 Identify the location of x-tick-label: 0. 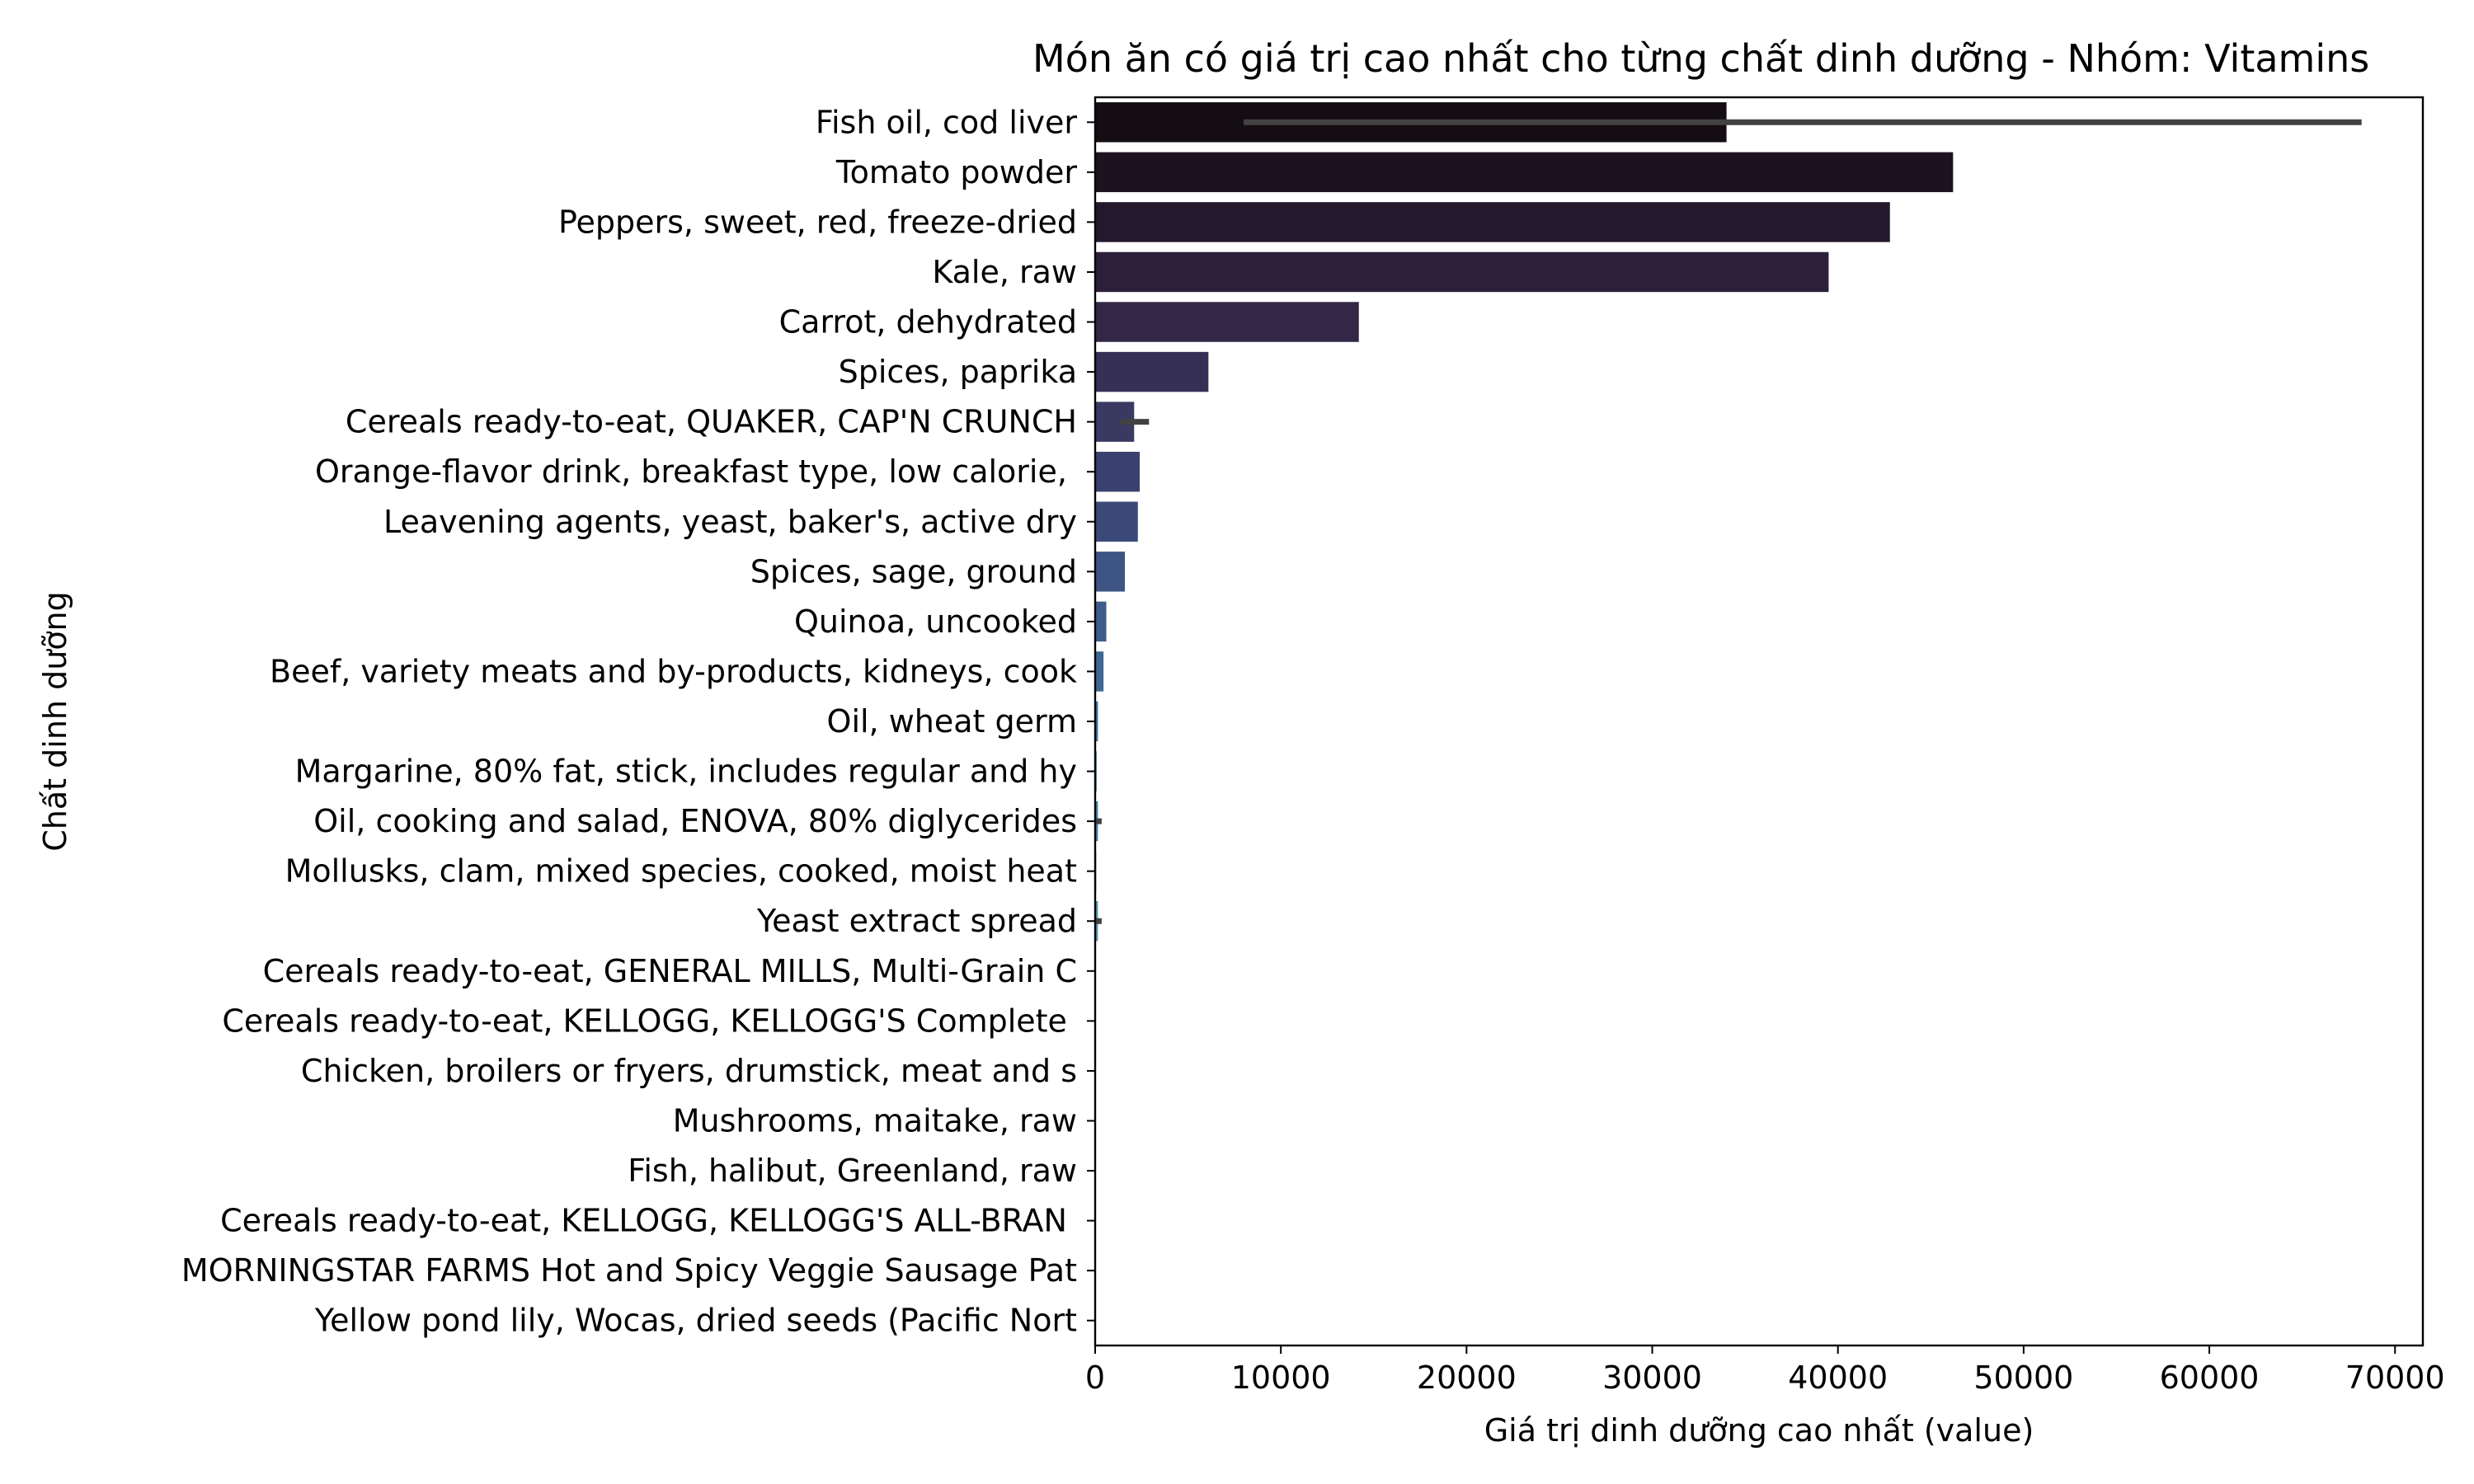
(1095, 1378).